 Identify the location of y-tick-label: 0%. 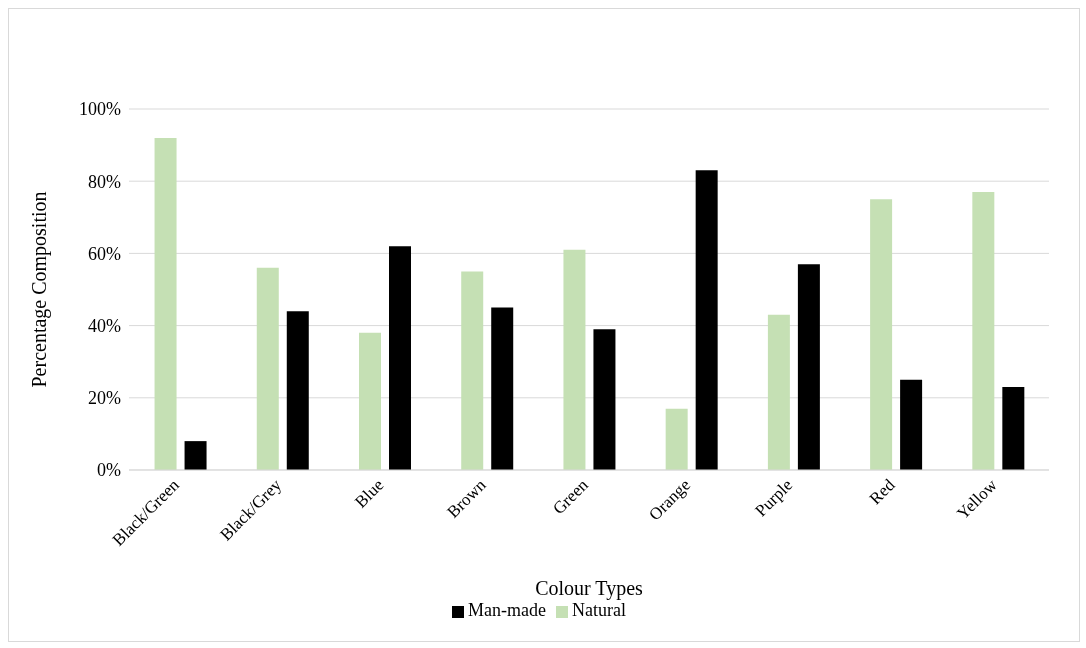
(109, 470).